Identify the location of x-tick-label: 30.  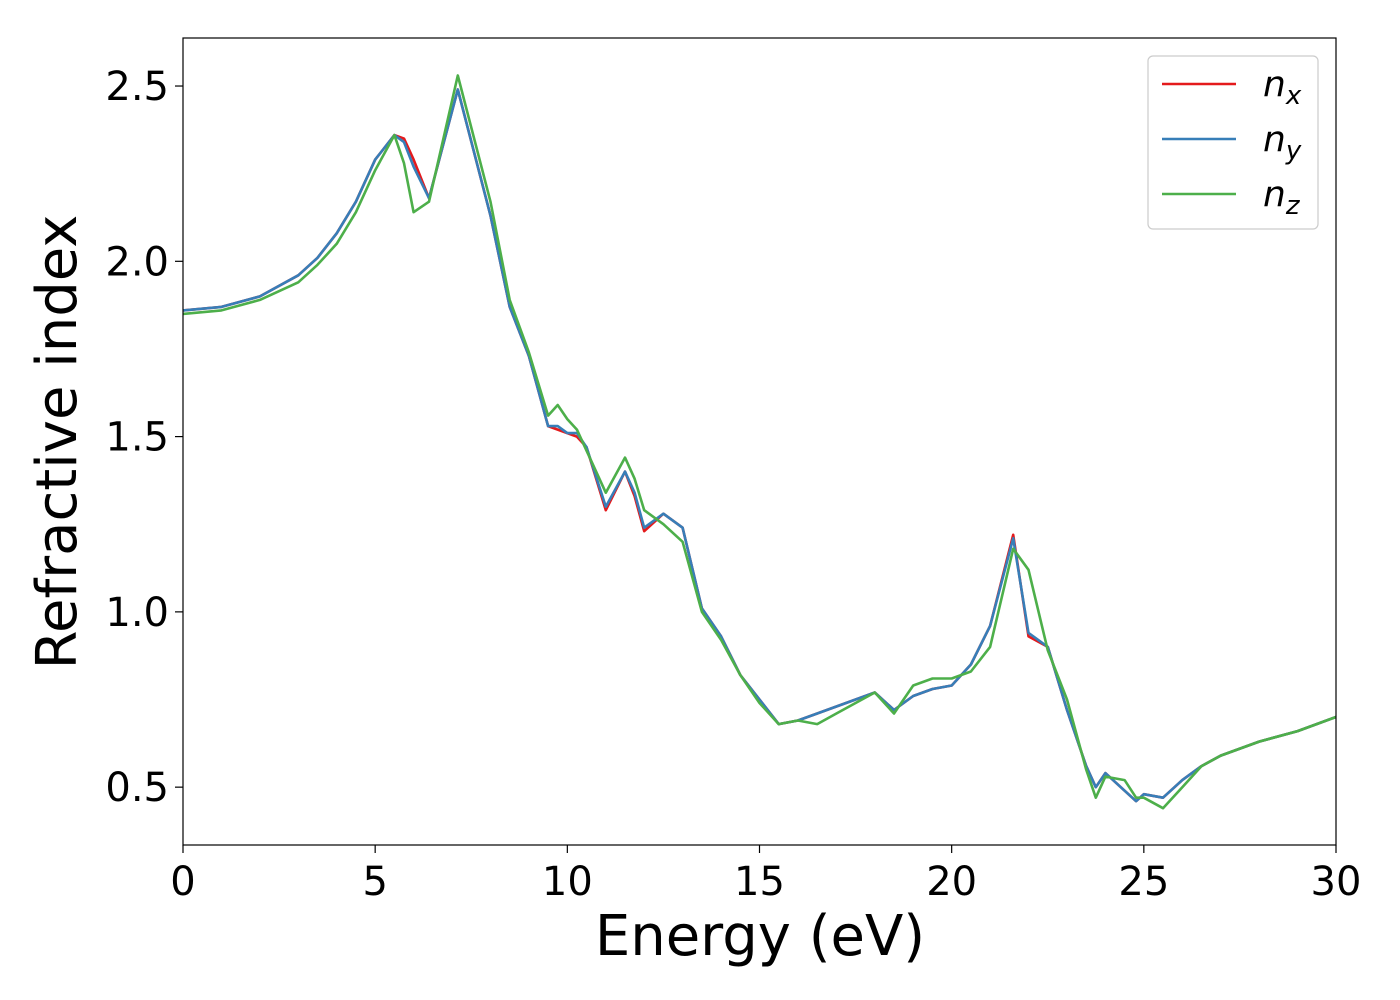
(1336, 882).